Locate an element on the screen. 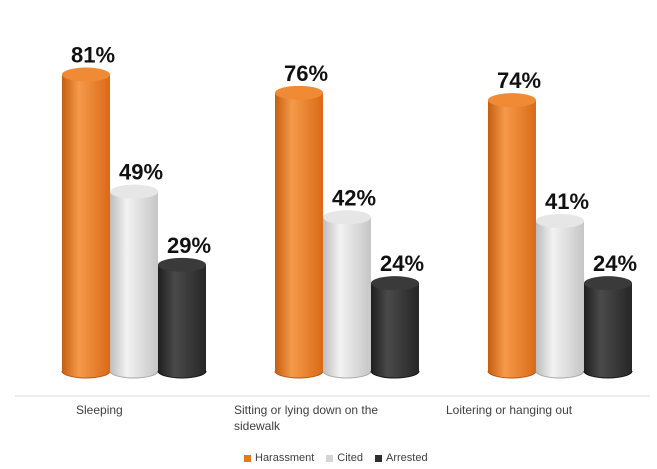 Image resolution: width=657 pixels, height=469 pixels. bar-cap-arrested-sleeping is located at coordinates (182, 264).